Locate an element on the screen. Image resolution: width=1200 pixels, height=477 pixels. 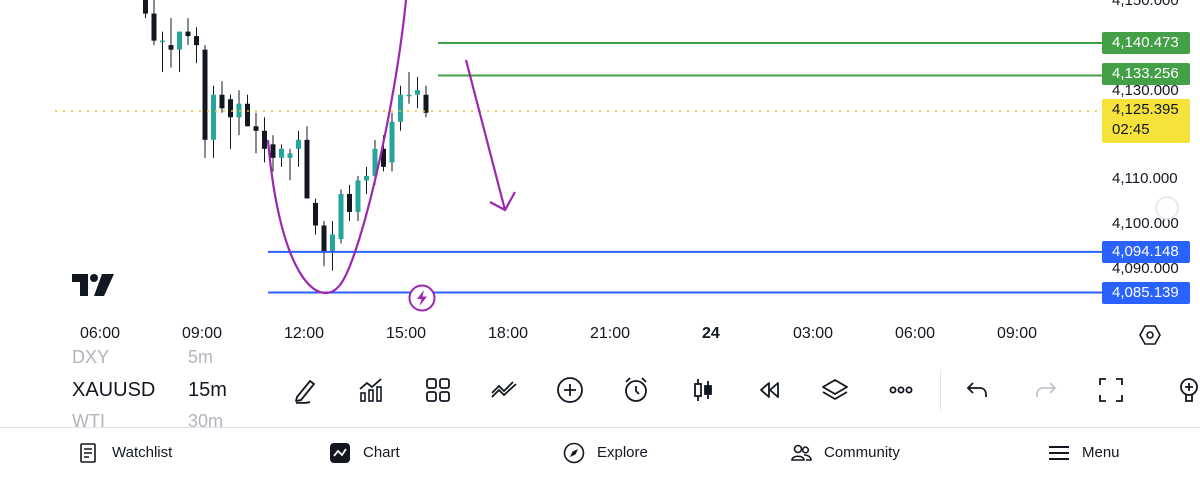
drawing-tool-button is located at coordinates (305, 390).